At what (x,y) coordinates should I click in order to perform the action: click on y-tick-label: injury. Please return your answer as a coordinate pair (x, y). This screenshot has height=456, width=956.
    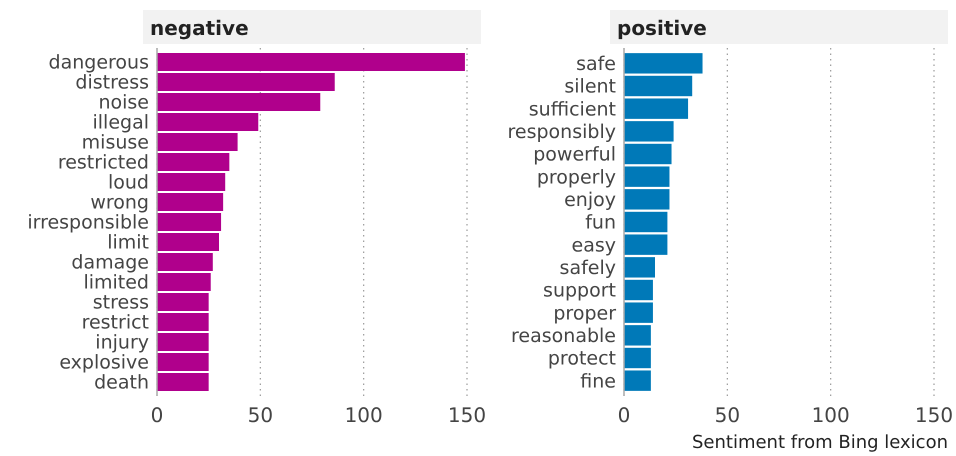
    Looking at the image, I should click on (122, 343).